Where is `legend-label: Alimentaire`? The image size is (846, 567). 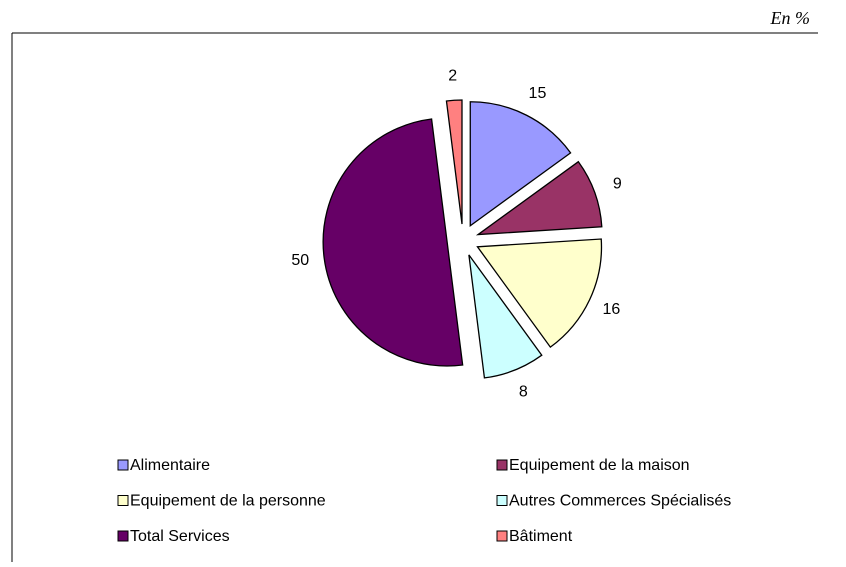 legend-label: Alimentaire is located at coordinates (170, 465).